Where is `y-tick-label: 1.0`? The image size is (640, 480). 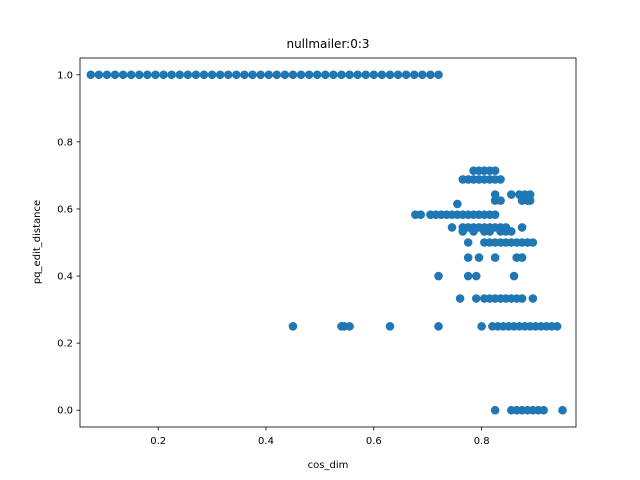
y-tick-label: 1.0 is located at coordinates (65, 75).